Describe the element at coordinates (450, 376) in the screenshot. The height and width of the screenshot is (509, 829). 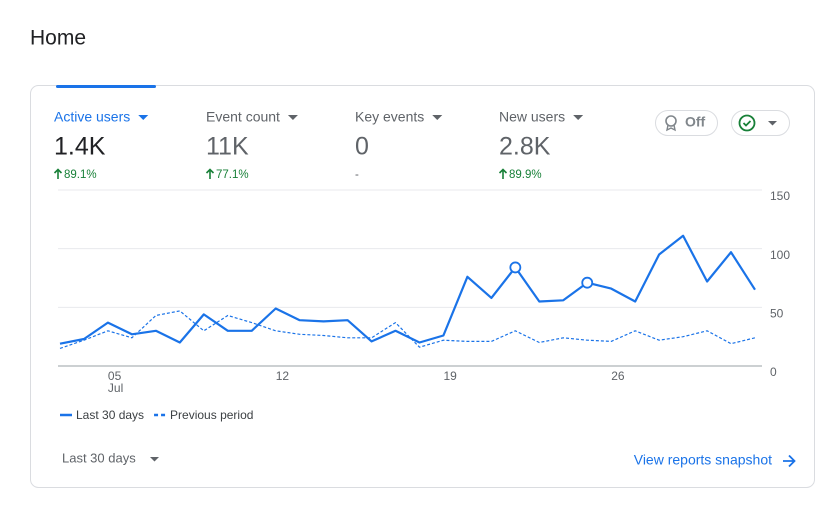
I see `x-tick-label: 19` at that location.